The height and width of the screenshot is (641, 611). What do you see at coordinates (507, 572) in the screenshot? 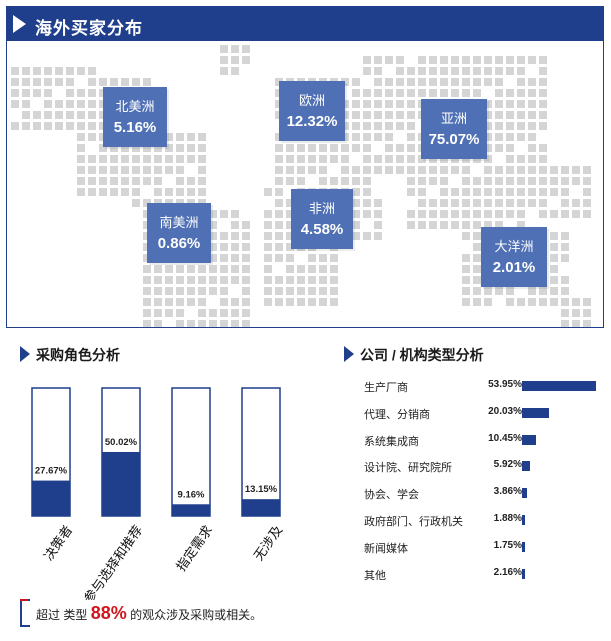
I see `type-value: 2.16%` at bounding box center [507, 572].